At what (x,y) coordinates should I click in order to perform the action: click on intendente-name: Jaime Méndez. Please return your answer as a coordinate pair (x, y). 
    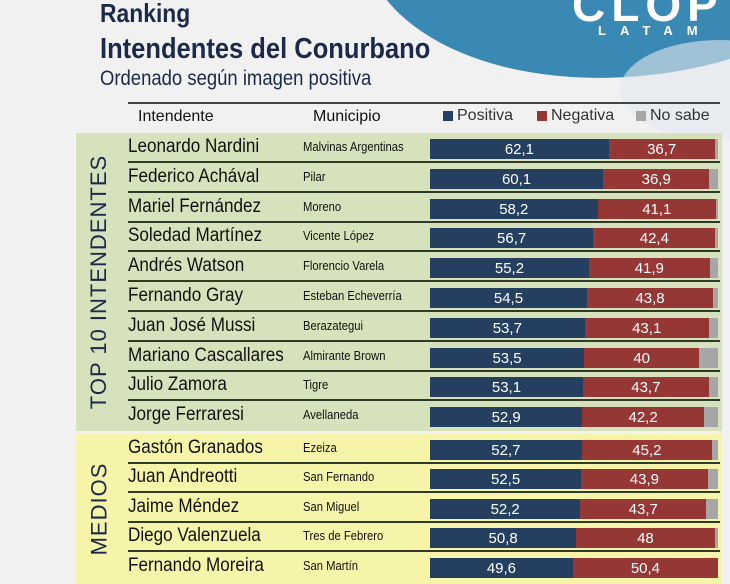
    Looking at the image, I should click on (183, 507).